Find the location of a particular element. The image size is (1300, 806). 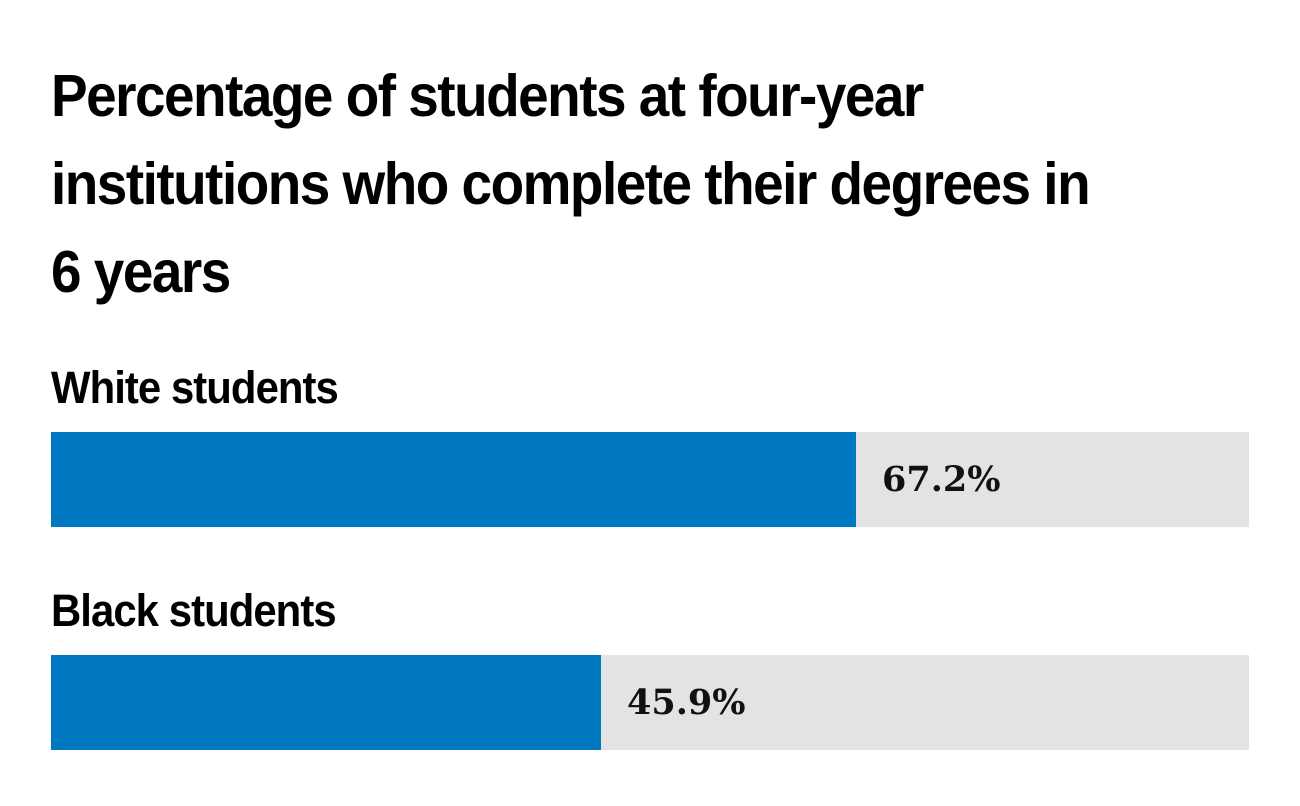

category-label: Black students is located at coordinates (194, 610).